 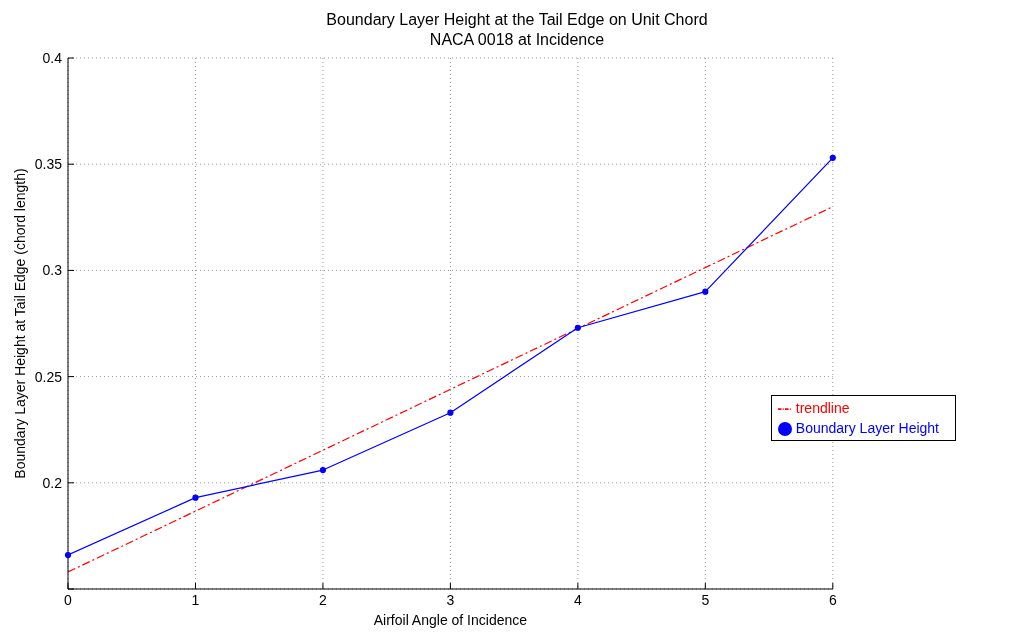 What do you see at coordinates (195, 599) in the screenshot?
I see `x-tick-label: 1` at bounding box center [195, 599].